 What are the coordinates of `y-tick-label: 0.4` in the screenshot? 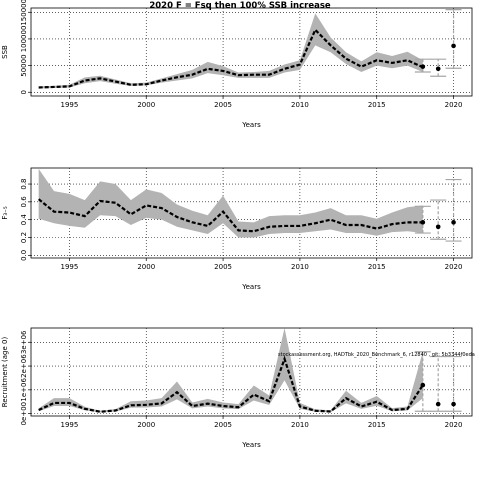 It's located at (24, 220).